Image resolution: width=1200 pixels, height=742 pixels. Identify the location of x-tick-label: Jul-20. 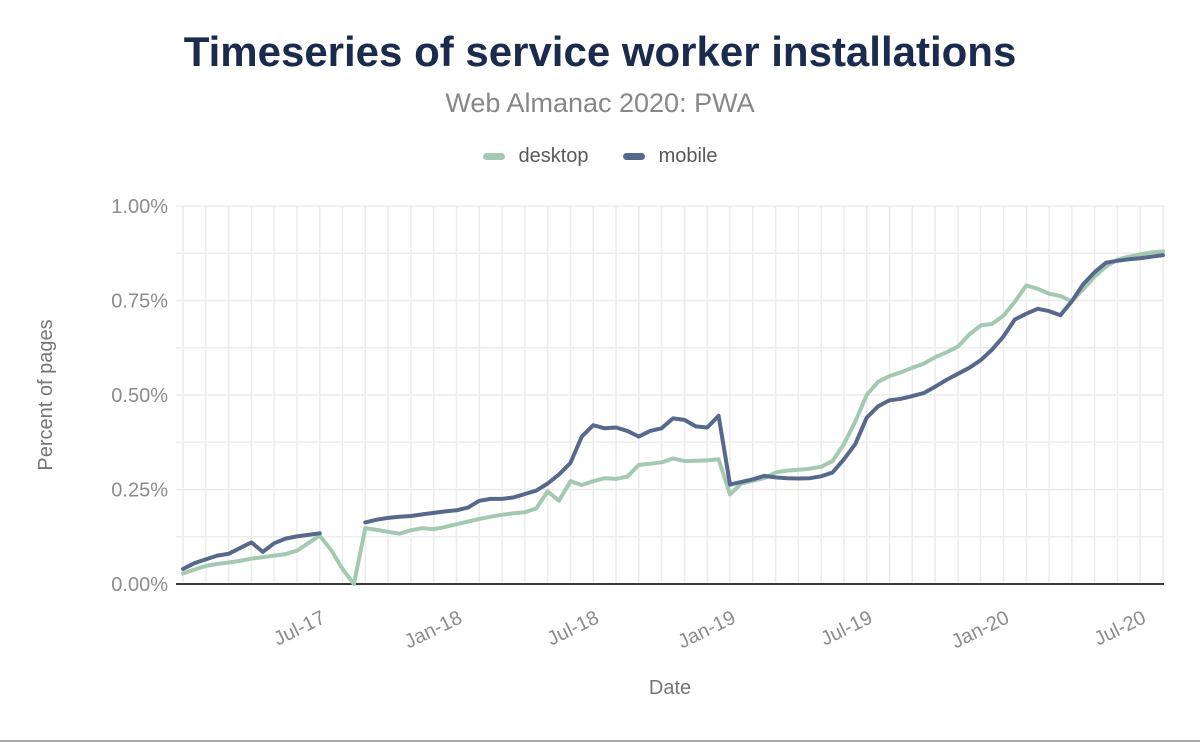
(1120, 629).